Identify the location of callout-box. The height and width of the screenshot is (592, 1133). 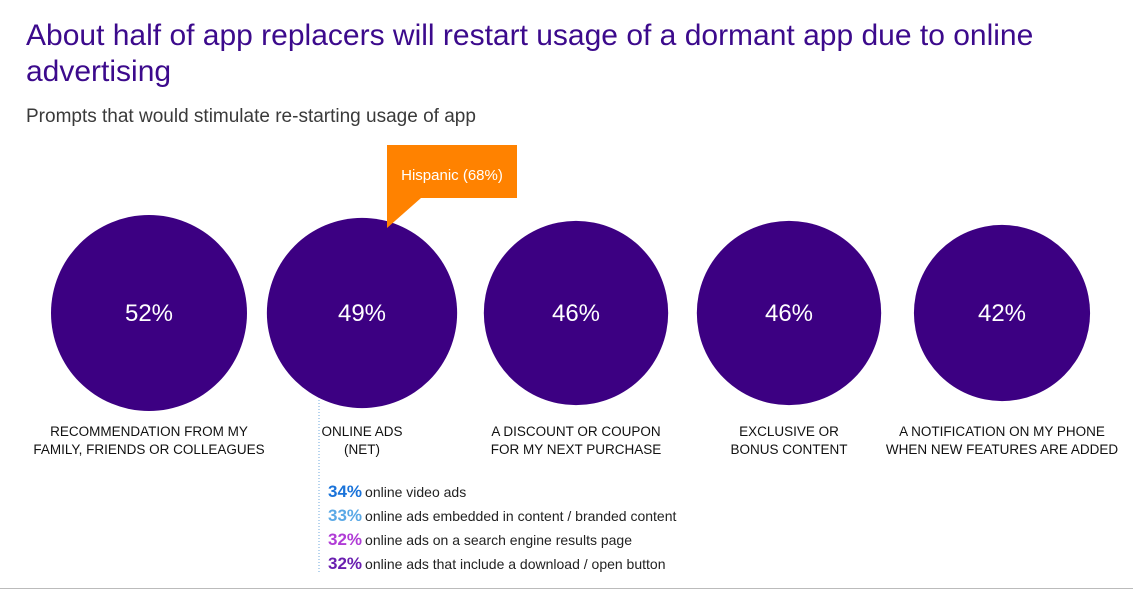
(452, 171).